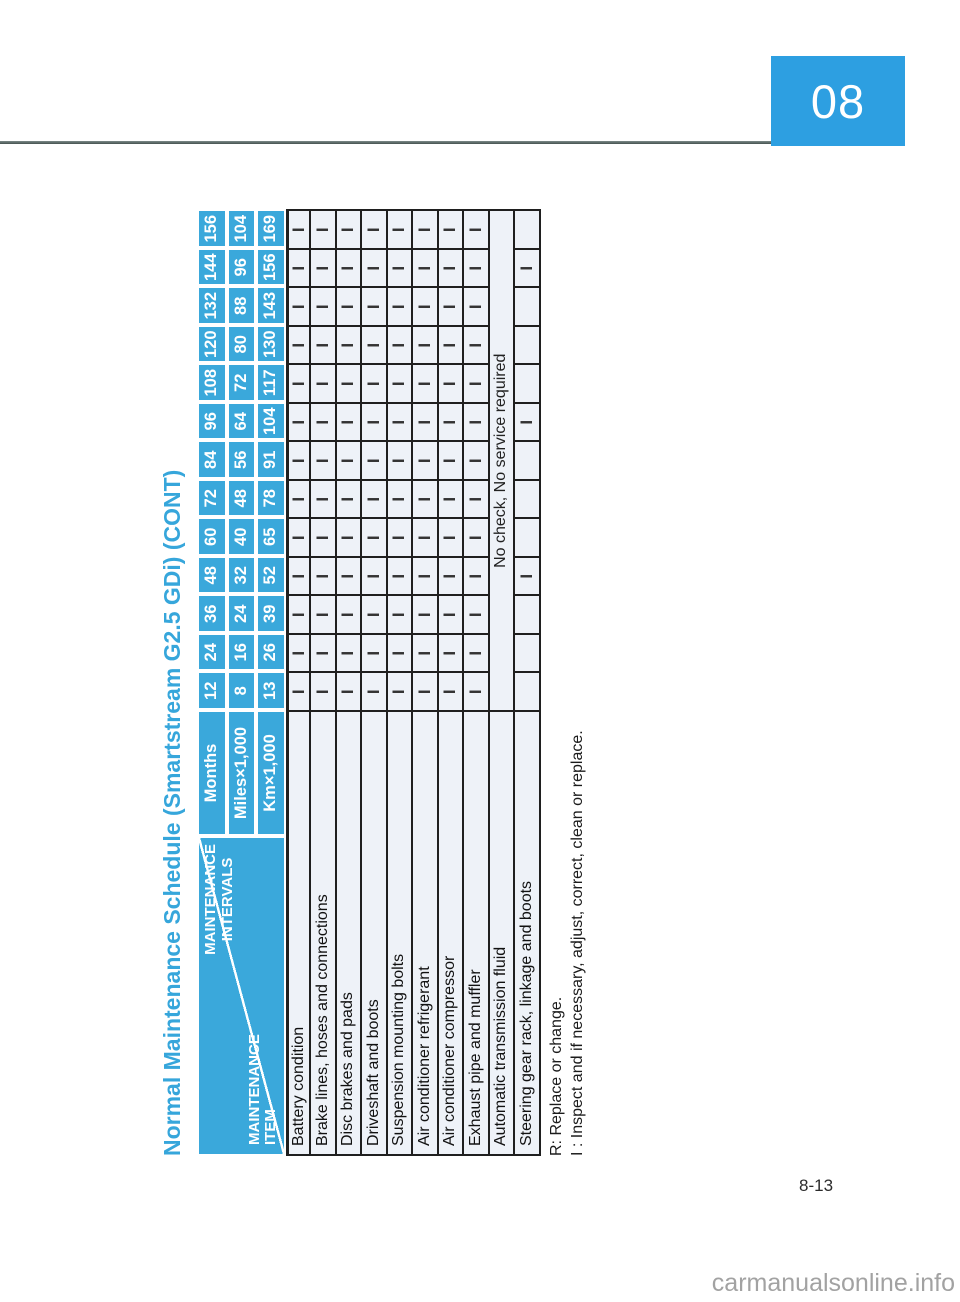 The height and width of the screenshot is (1302, 960). I want to click on maintenance-item-name: Steering gear rack, linkage and boots, so click(528, 933).